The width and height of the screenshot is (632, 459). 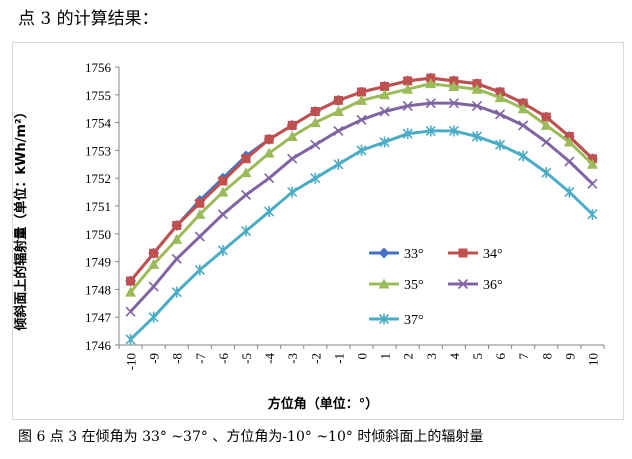 I want to click on y-tick-label: 1749, so click(x=98, y=262).